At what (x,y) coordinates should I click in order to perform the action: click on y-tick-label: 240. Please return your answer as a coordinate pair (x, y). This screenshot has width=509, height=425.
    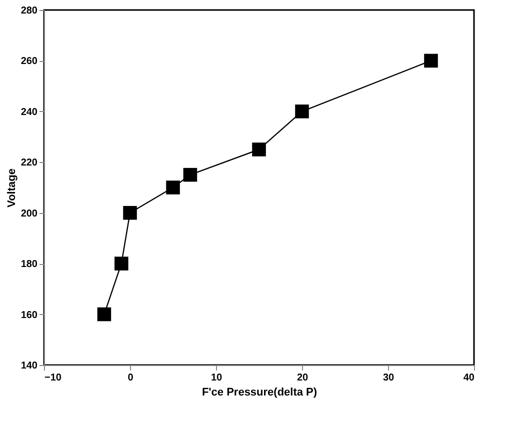
    Looking at the image, I should click on (29, 112).